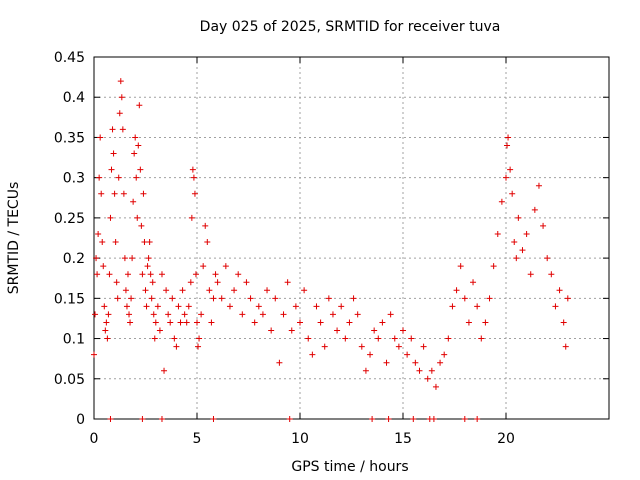 The width and height of the screenshot is (640, 480). Describe the element at coordinates (302, 439) in the screenshot. I see `x-tick-labels: 0 5 10 15 20` at that location.